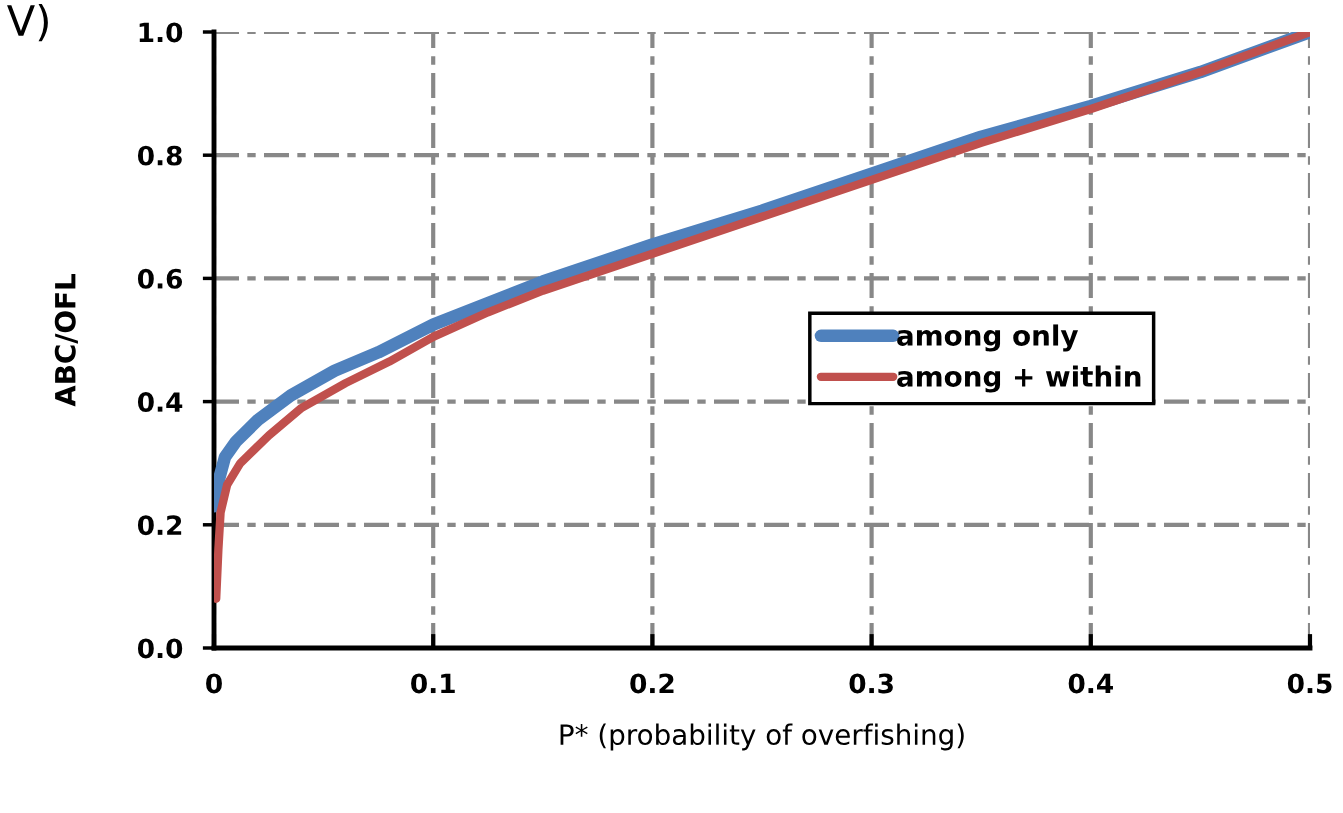  I want to click on legend-label: among + within, so click(1019, 379).